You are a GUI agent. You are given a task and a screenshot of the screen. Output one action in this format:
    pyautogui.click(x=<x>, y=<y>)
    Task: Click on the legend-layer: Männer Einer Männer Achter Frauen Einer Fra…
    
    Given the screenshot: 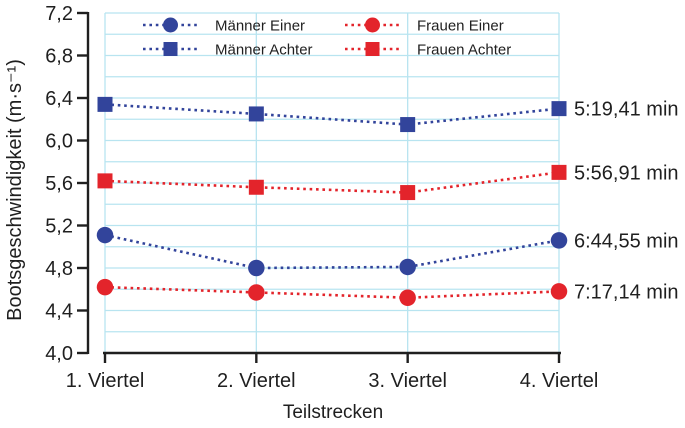 What is the action you would take?
    pyautogui.click(x=327, y=37)
    